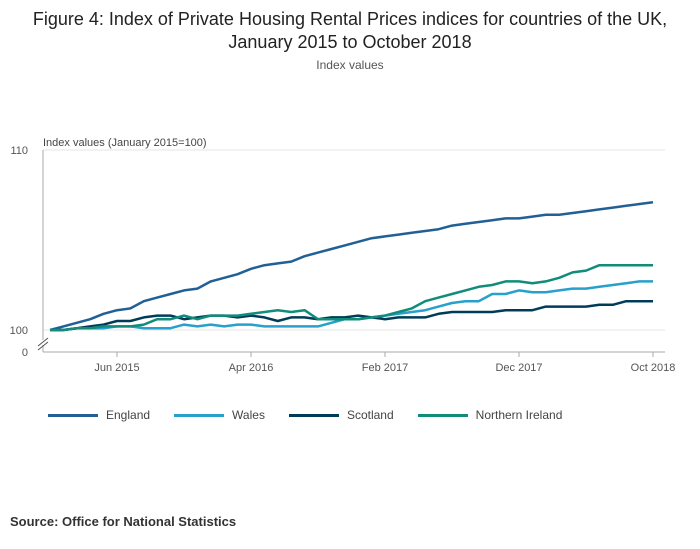 This screenshot has height=549, width=700. I want to click on y-axis-label: Index values (January 2015=100), so click(125, 143).